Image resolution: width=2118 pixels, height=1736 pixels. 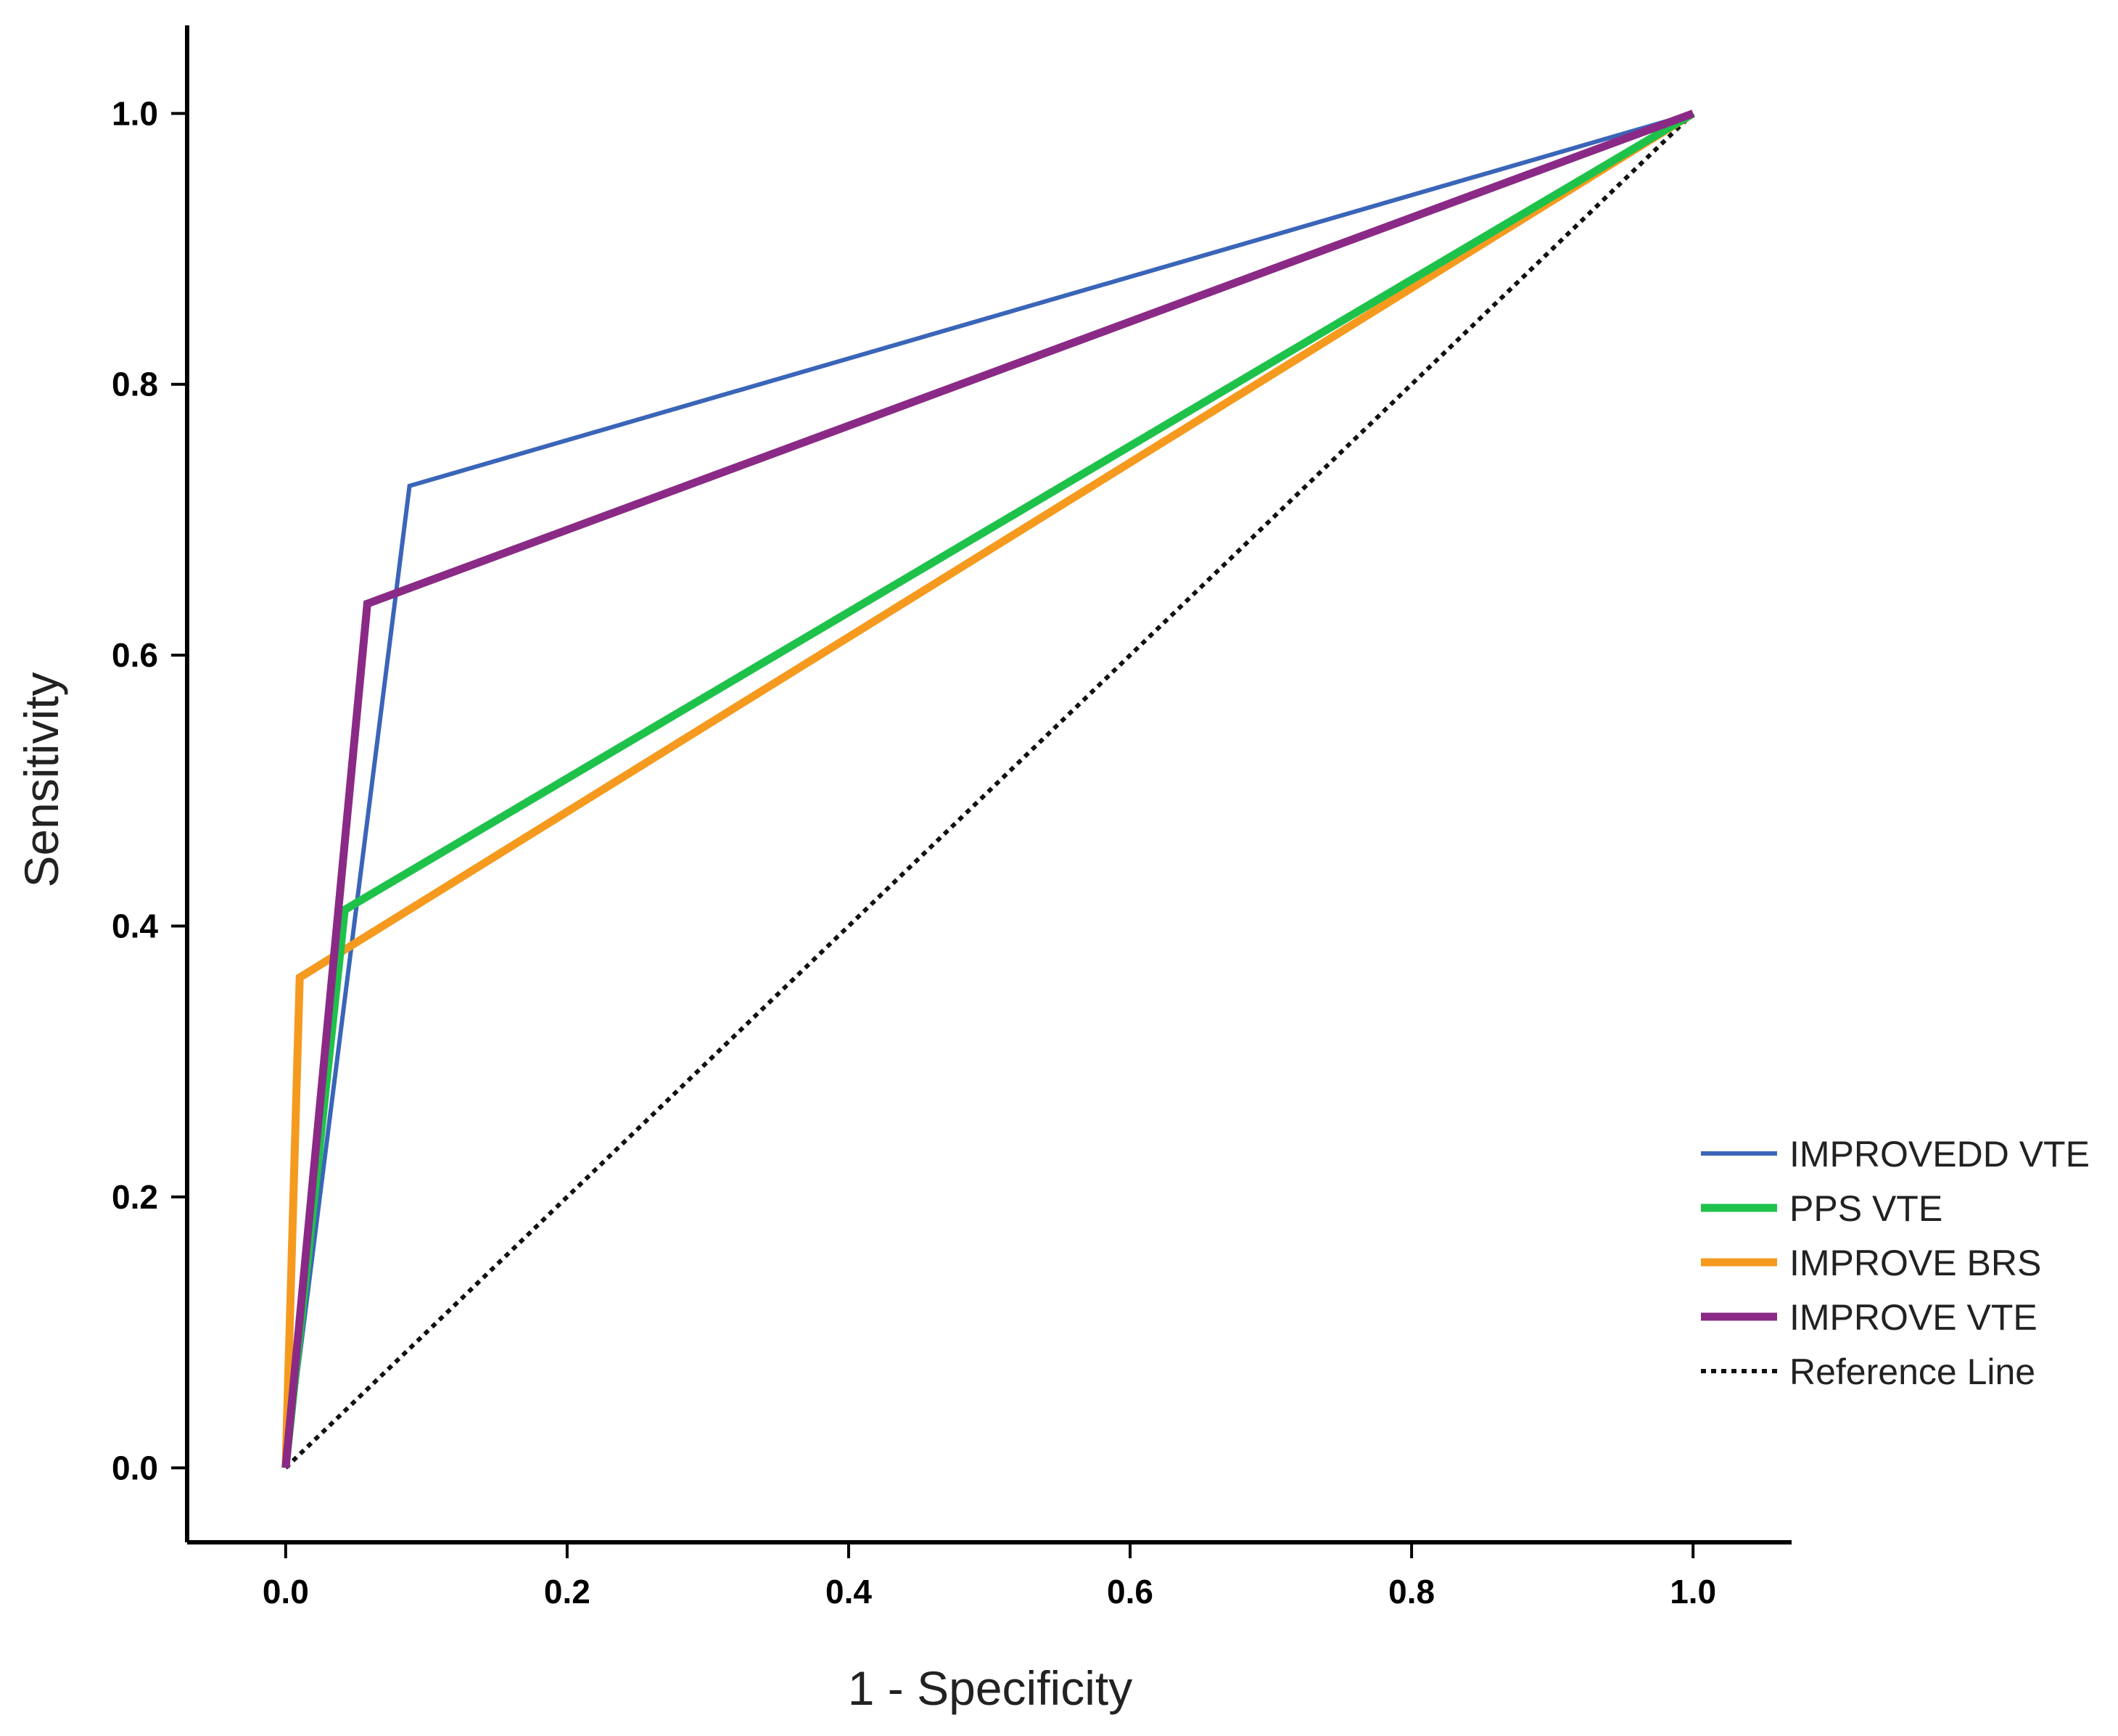 I want to click on y-tick-label: 0.6, so click(x=135, y=655).